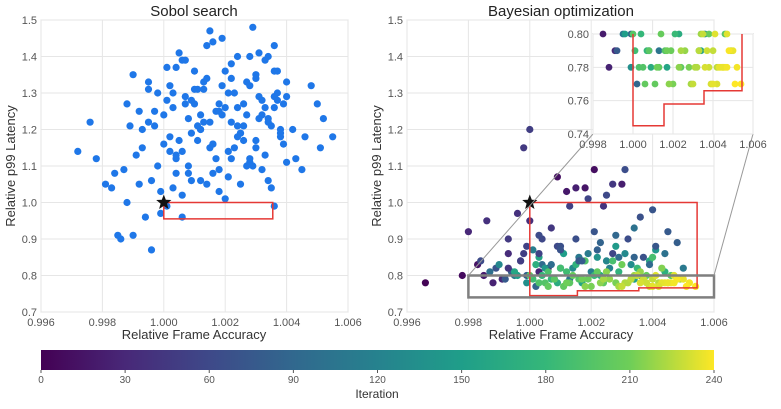  I want to click on sobol-y-tick-label: 0.8, so click(29, 276).